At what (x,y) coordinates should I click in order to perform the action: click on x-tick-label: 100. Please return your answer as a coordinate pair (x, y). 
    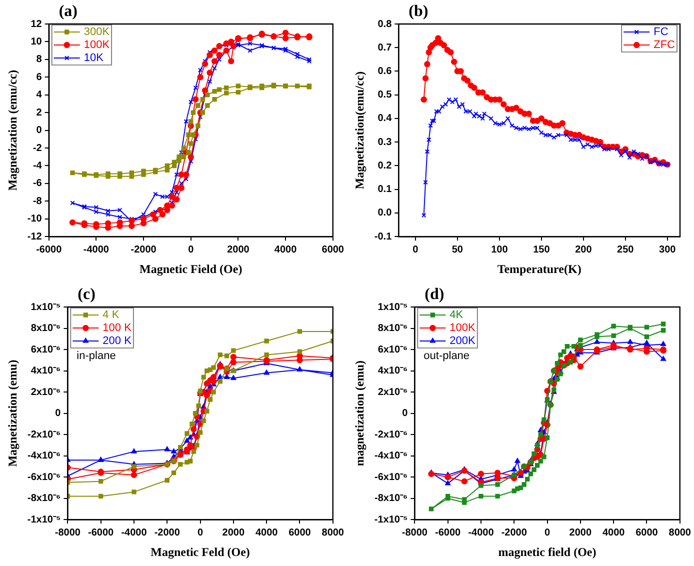
    Looking at the image, I should click on (499, 250).